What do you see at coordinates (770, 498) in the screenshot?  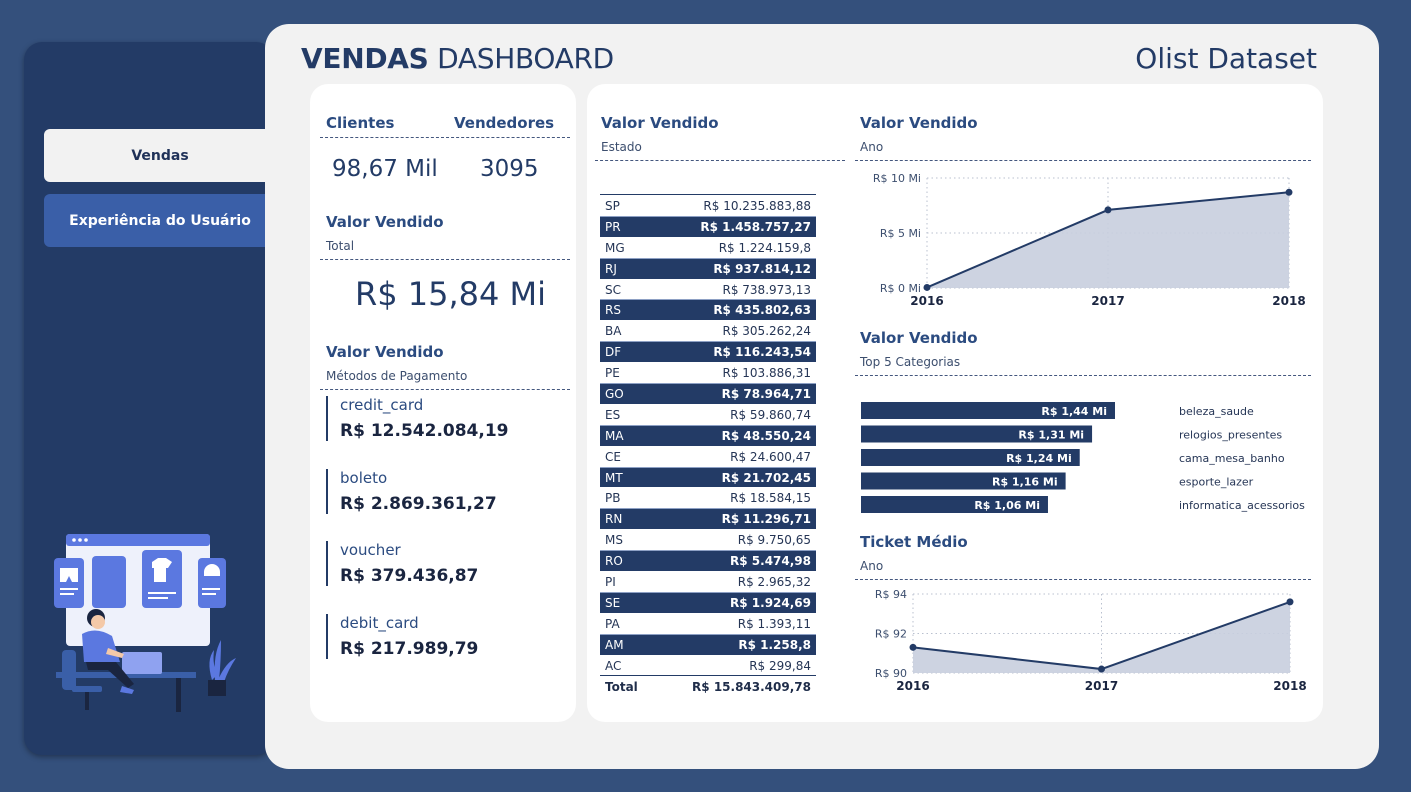 I see `state-value-cell: R$ 18.584,15` at bounding box center [770, 498].